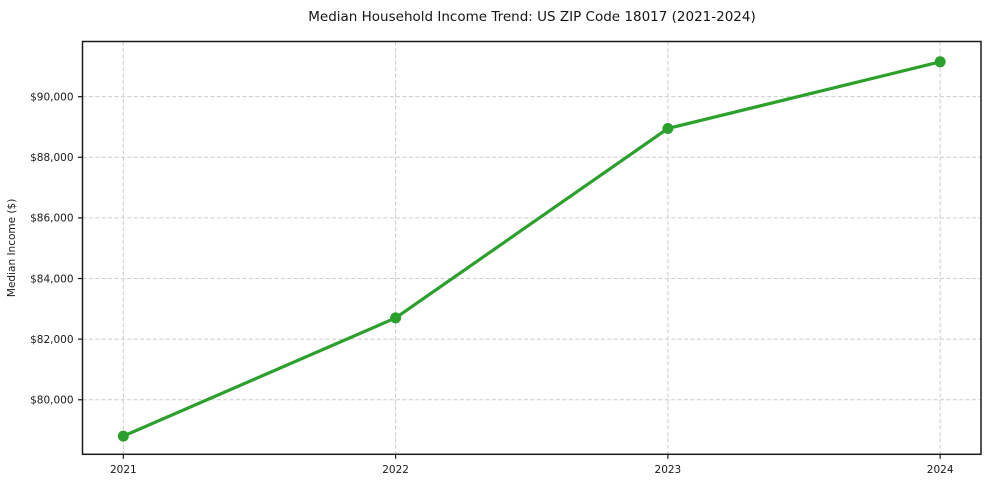  Describe the element at coordinates (51, 401) in the screenshot. I see `y-tick-label: $80,000` at that location.